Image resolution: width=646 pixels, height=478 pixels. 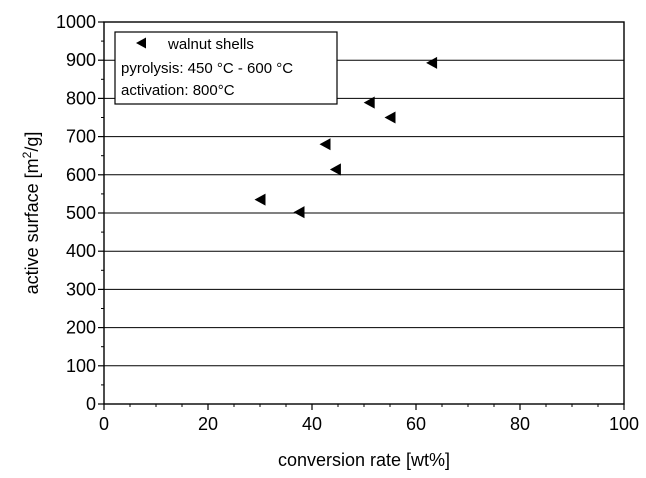 I want to click on legend-box, so click(x=226, y=68).